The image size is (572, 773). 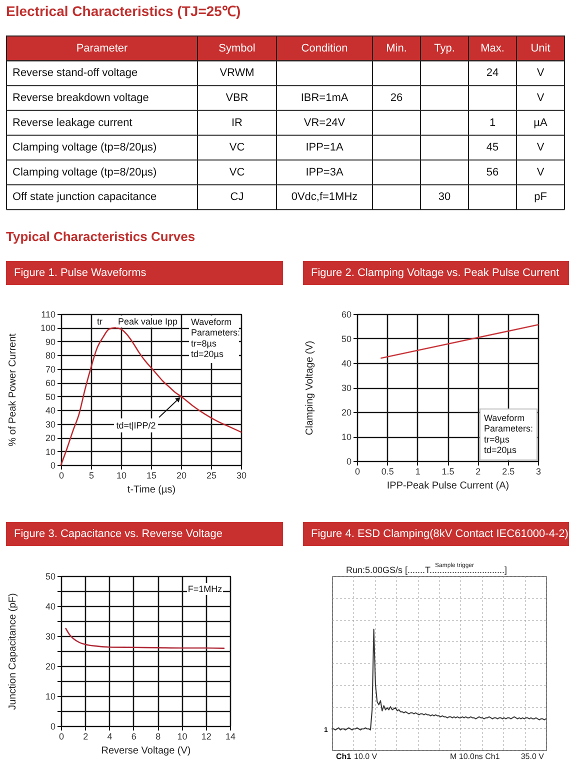 I want to click on x-axis-title: Reverse Voltage (V), so click(x=146, y=751).